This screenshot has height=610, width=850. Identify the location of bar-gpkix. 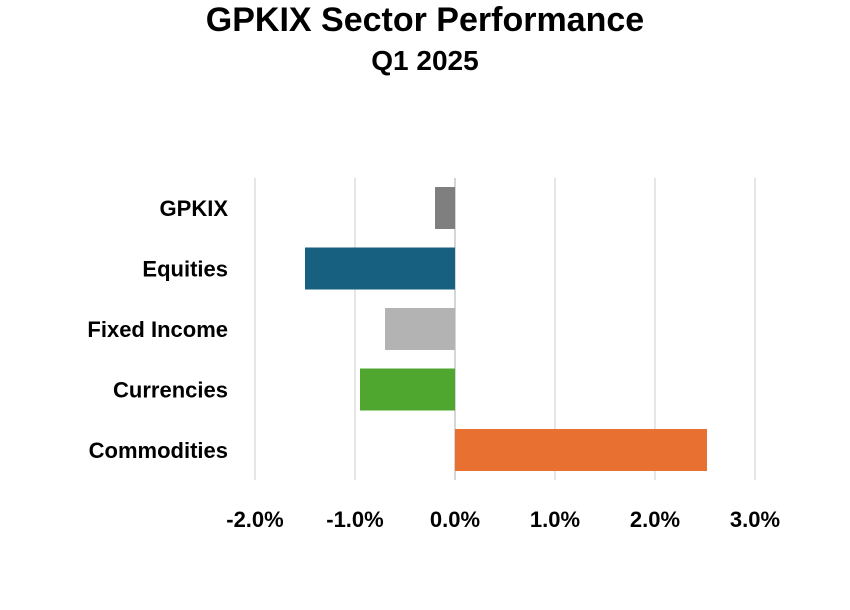
(445, 208).